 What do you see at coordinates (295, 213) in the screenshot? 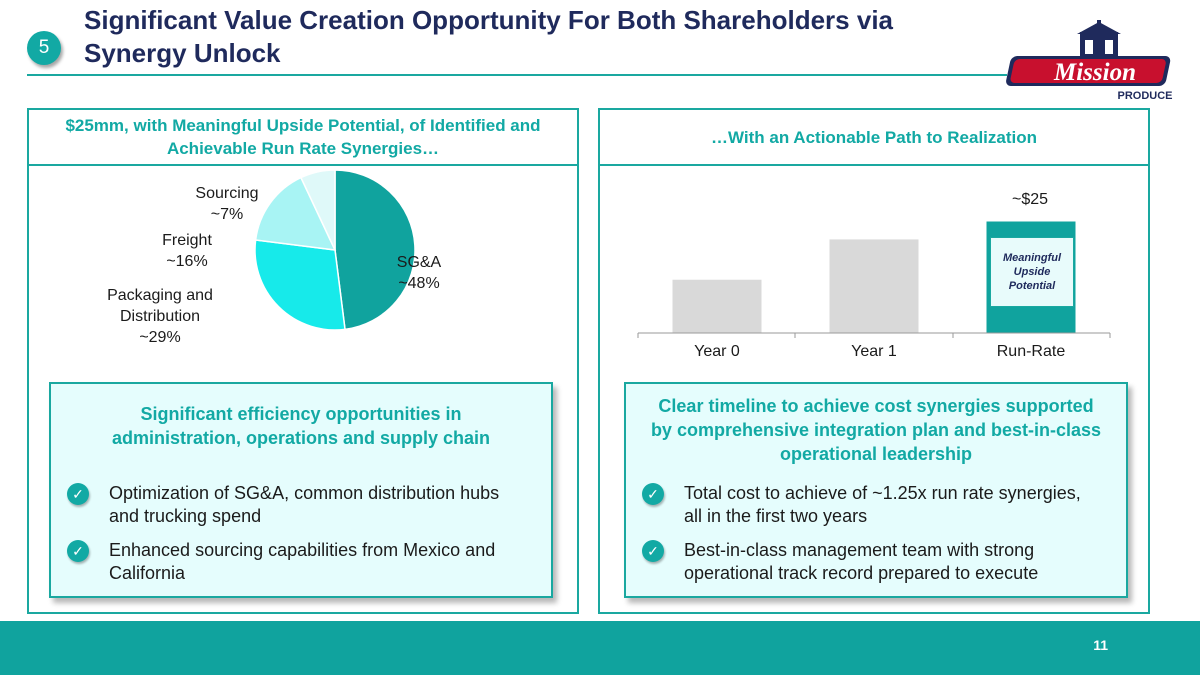
I see `pie-slice-freight` at bounding box center [295, 213].